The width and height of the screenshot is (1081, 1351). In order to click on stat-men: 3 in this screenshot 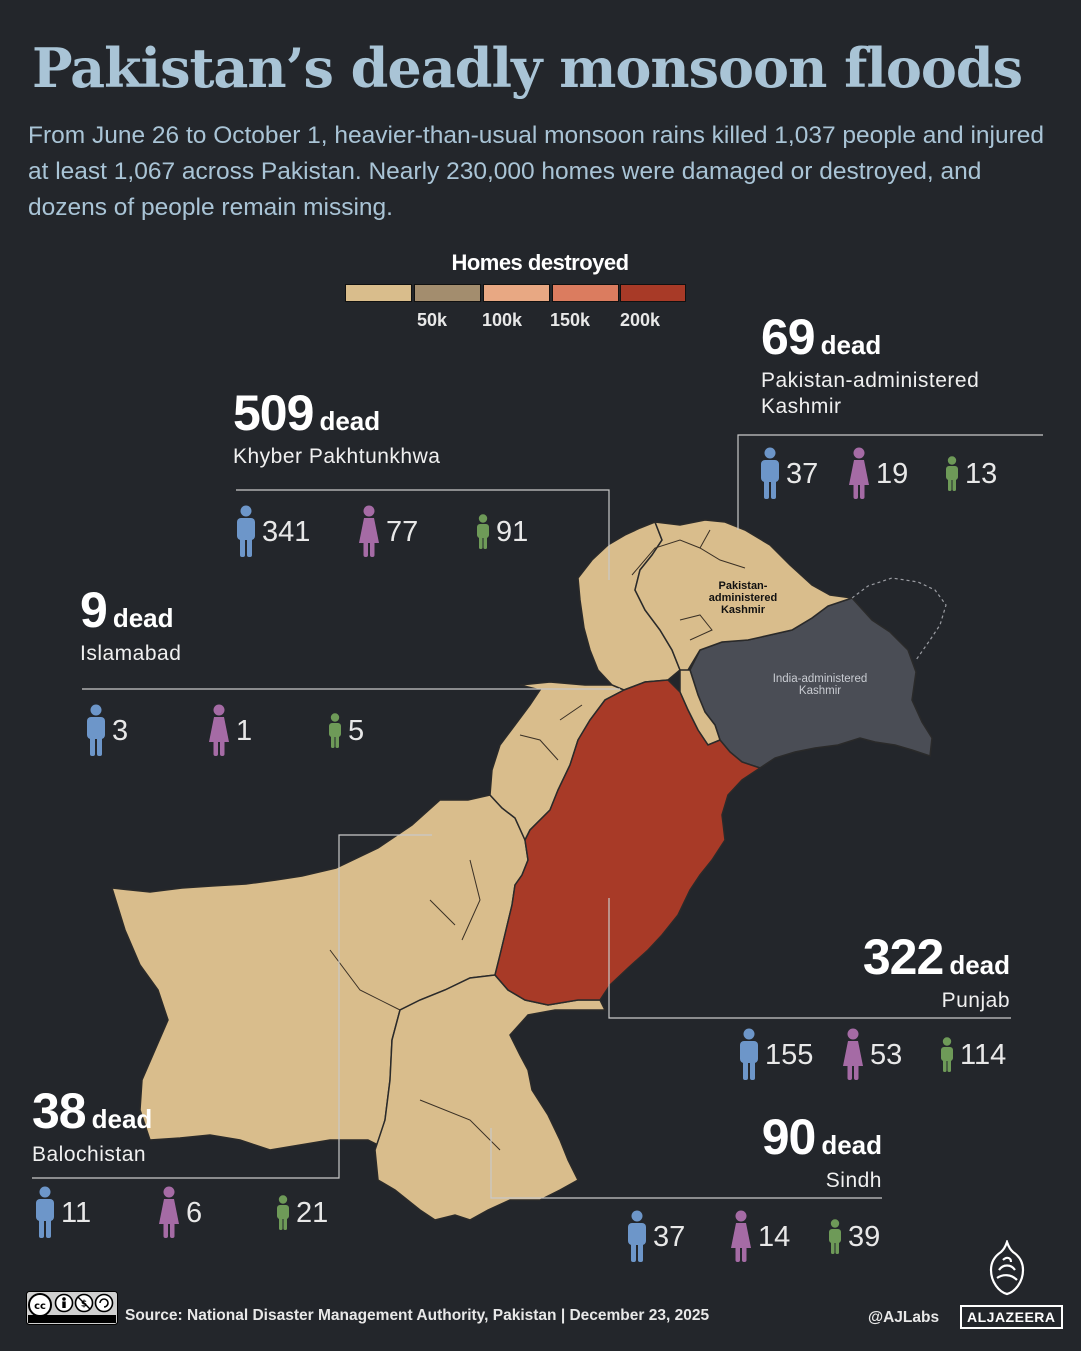, I will do `click(147, 731)`.